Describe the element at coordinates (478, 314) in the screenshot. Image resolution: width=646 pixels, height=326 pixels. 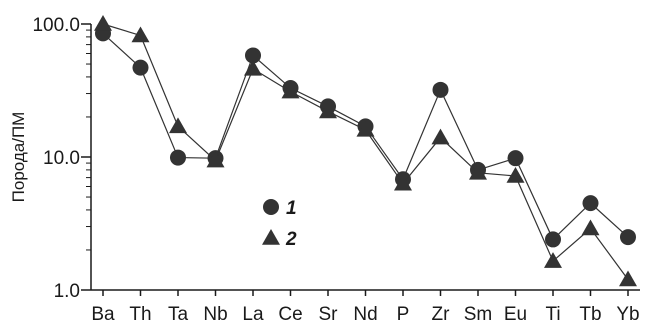
I see `x-tick-label-sm: Sm` at that location.